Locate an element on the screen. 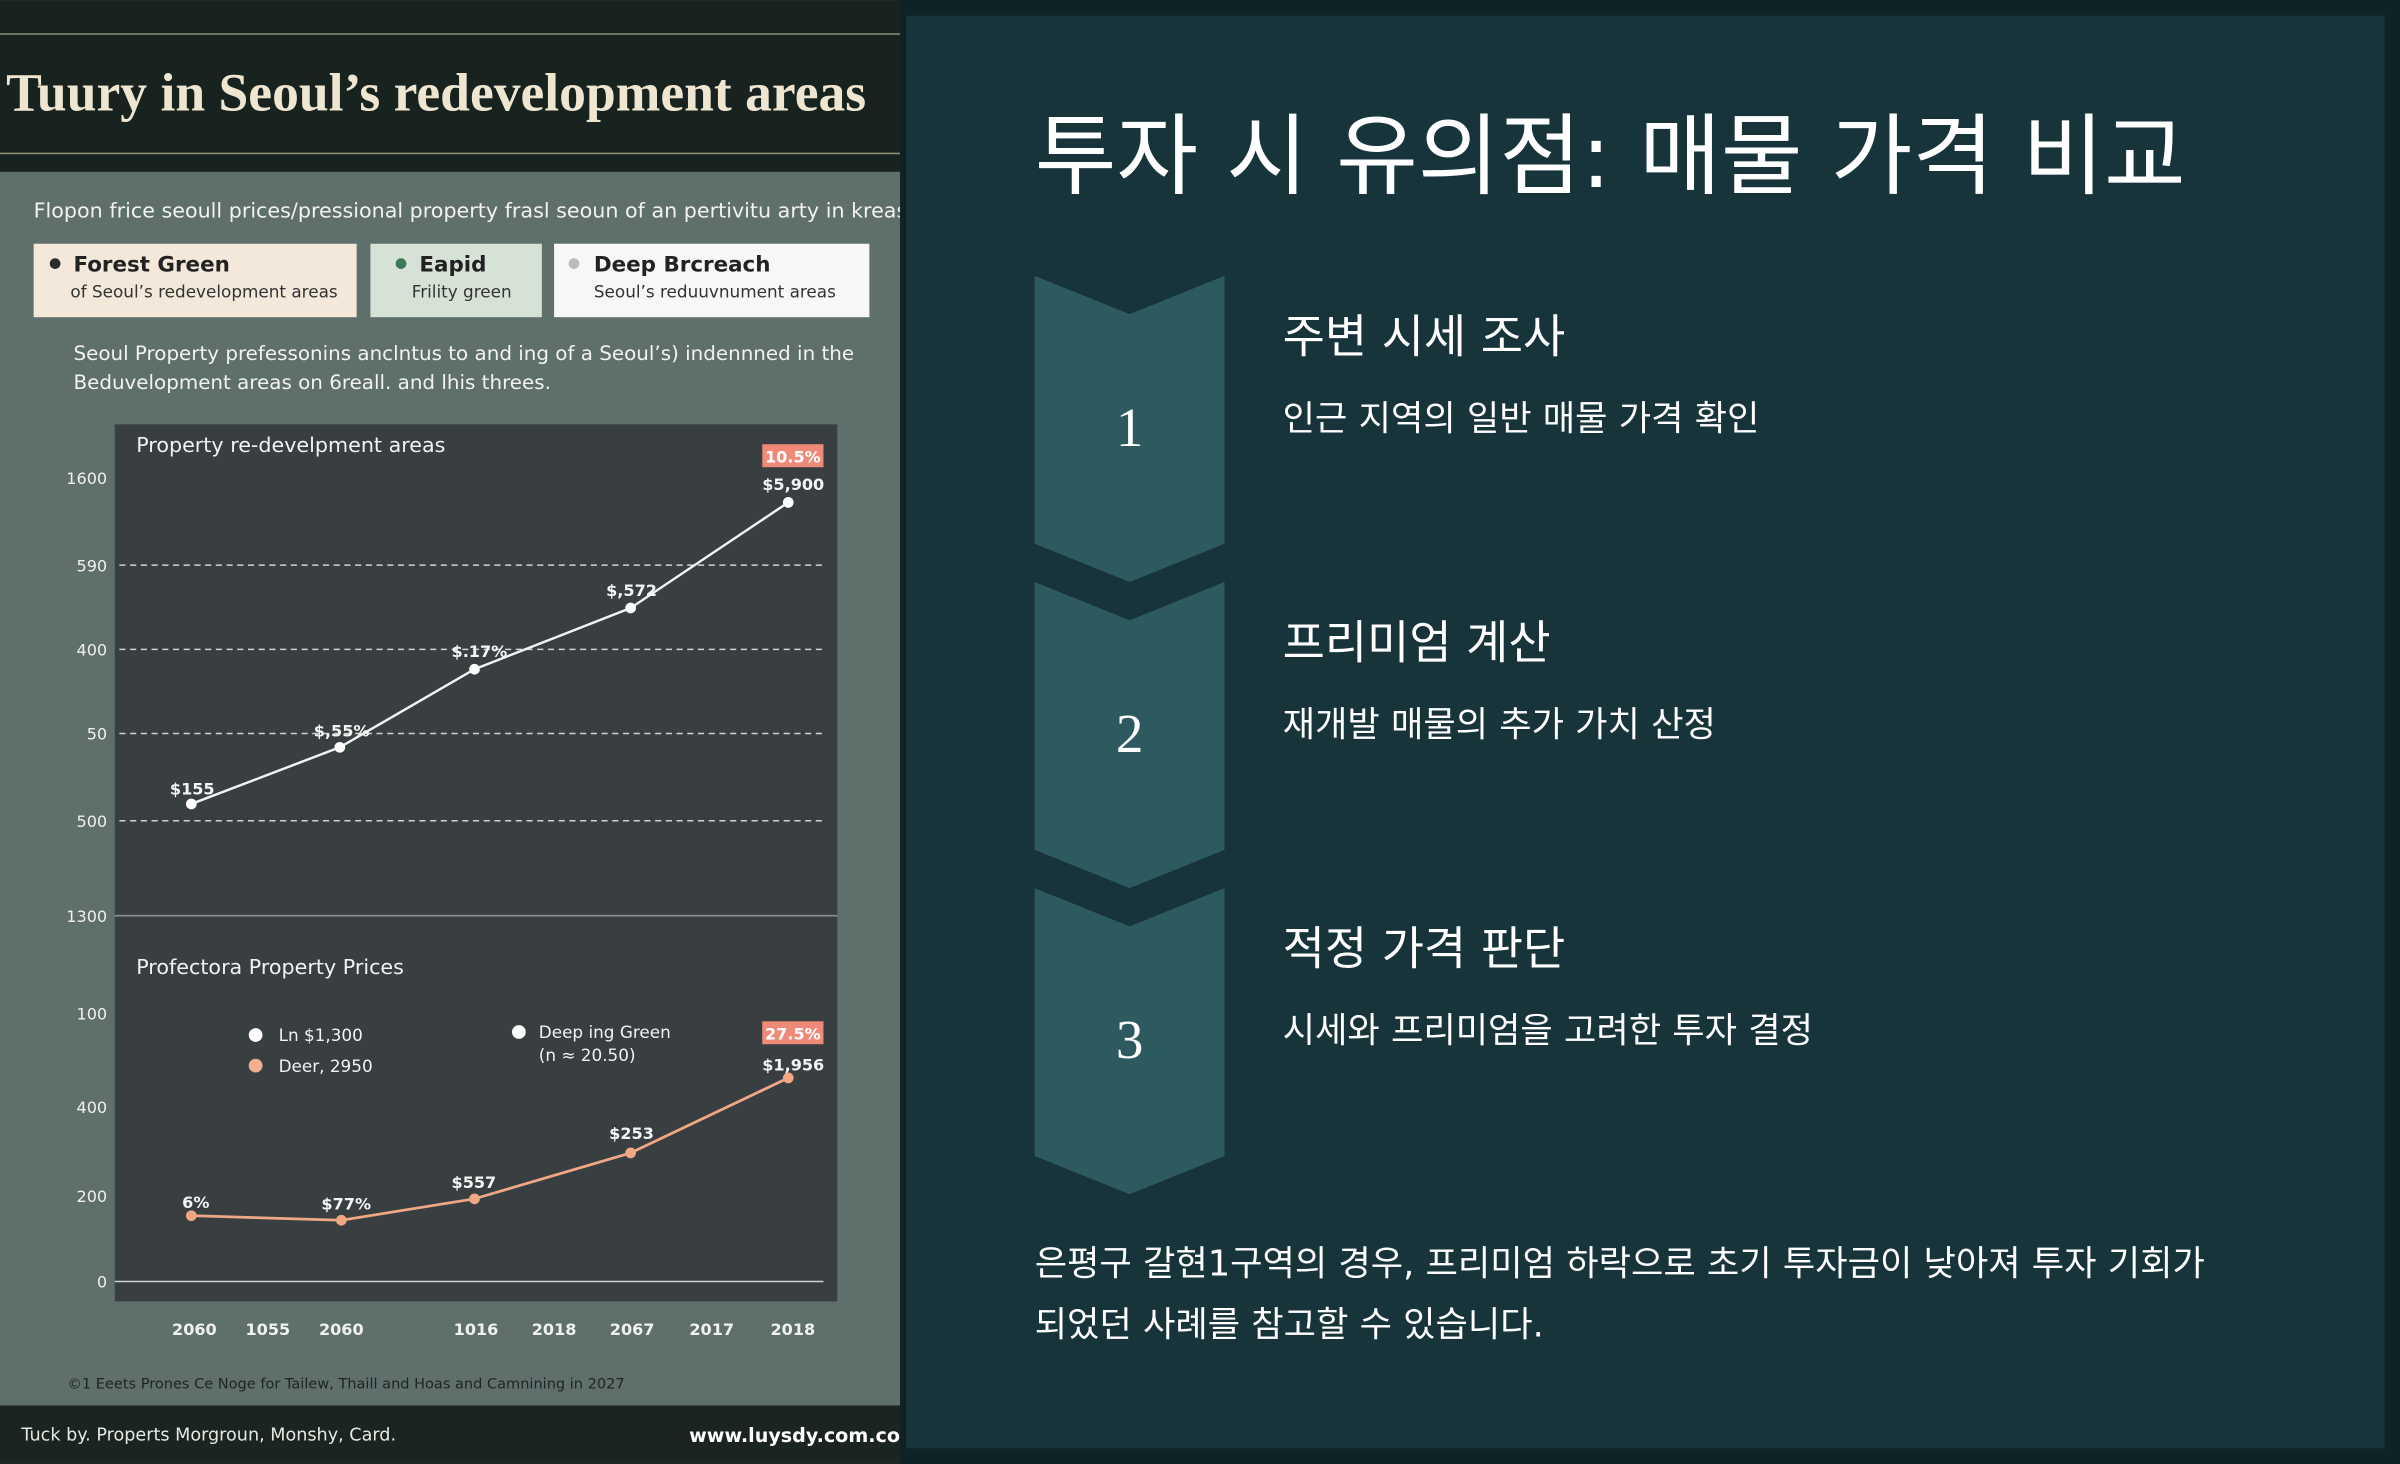  legend-name: Forest Green is located at coordinates (151, 264).